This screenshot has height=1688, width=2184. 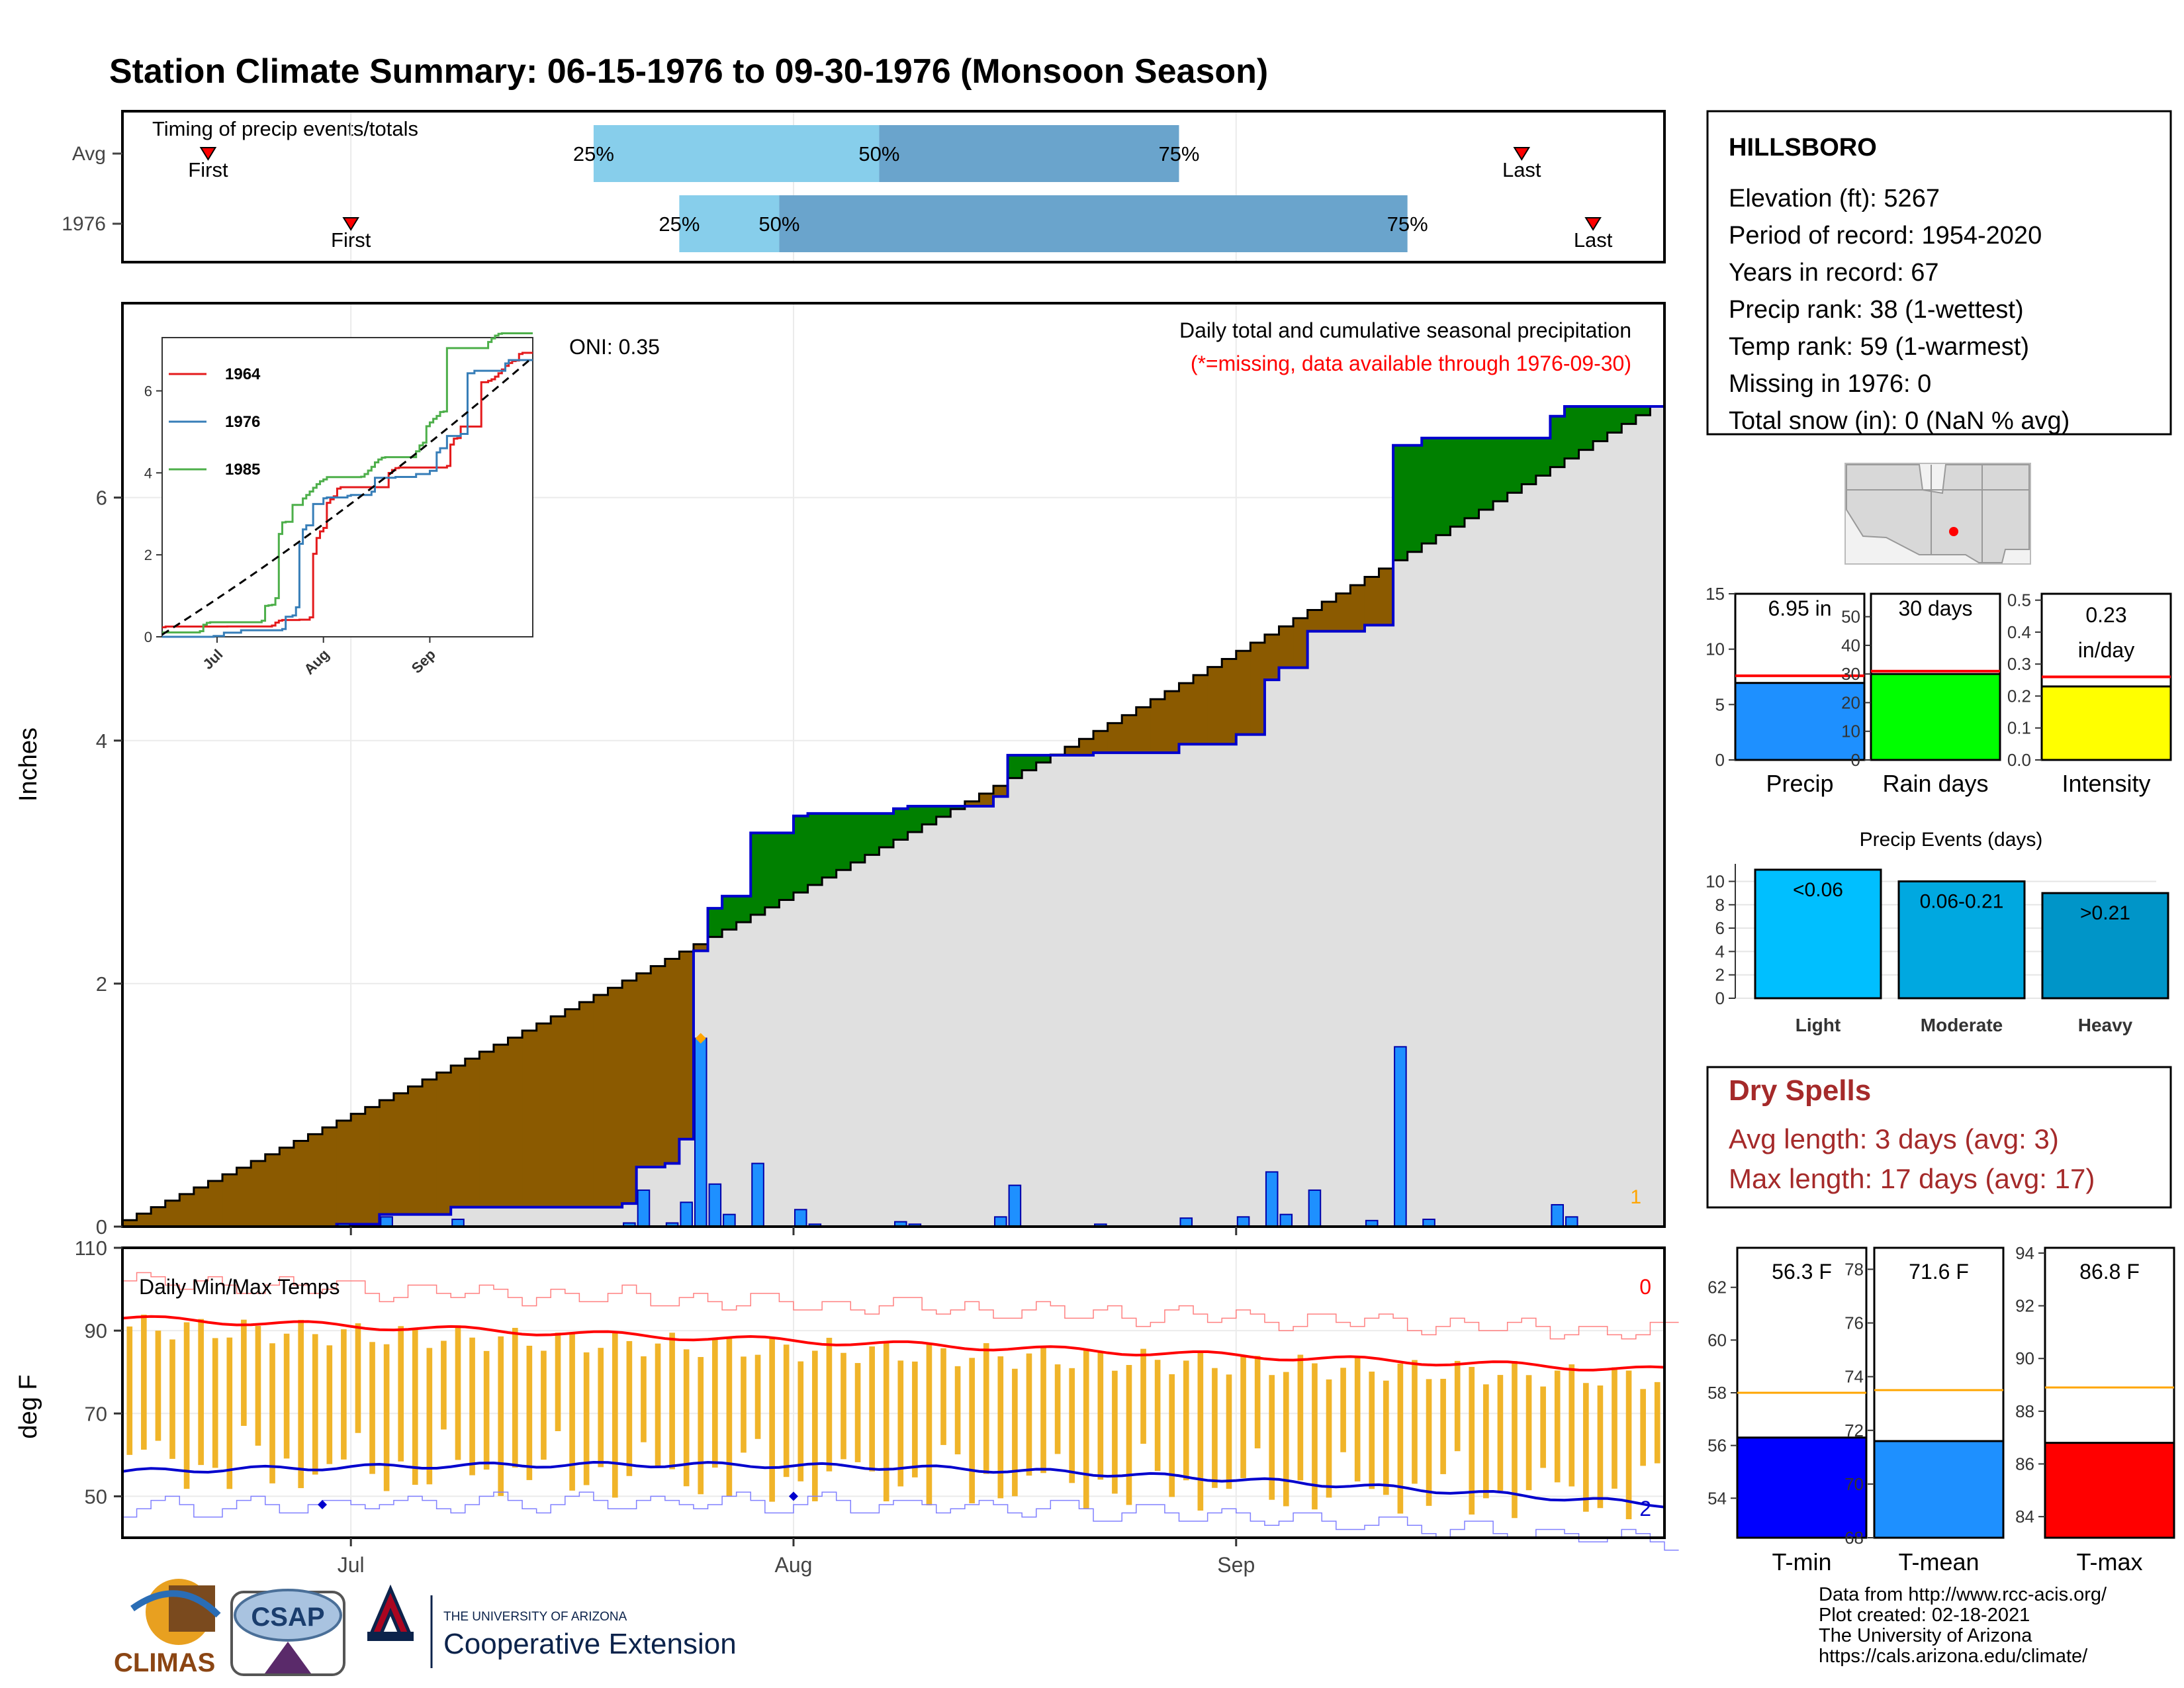 What do you see at coordinates (1854, 1377) in the screenshot?
I see `temp-summary-ytick-label: 74` at bounding box center [1854, 1377].